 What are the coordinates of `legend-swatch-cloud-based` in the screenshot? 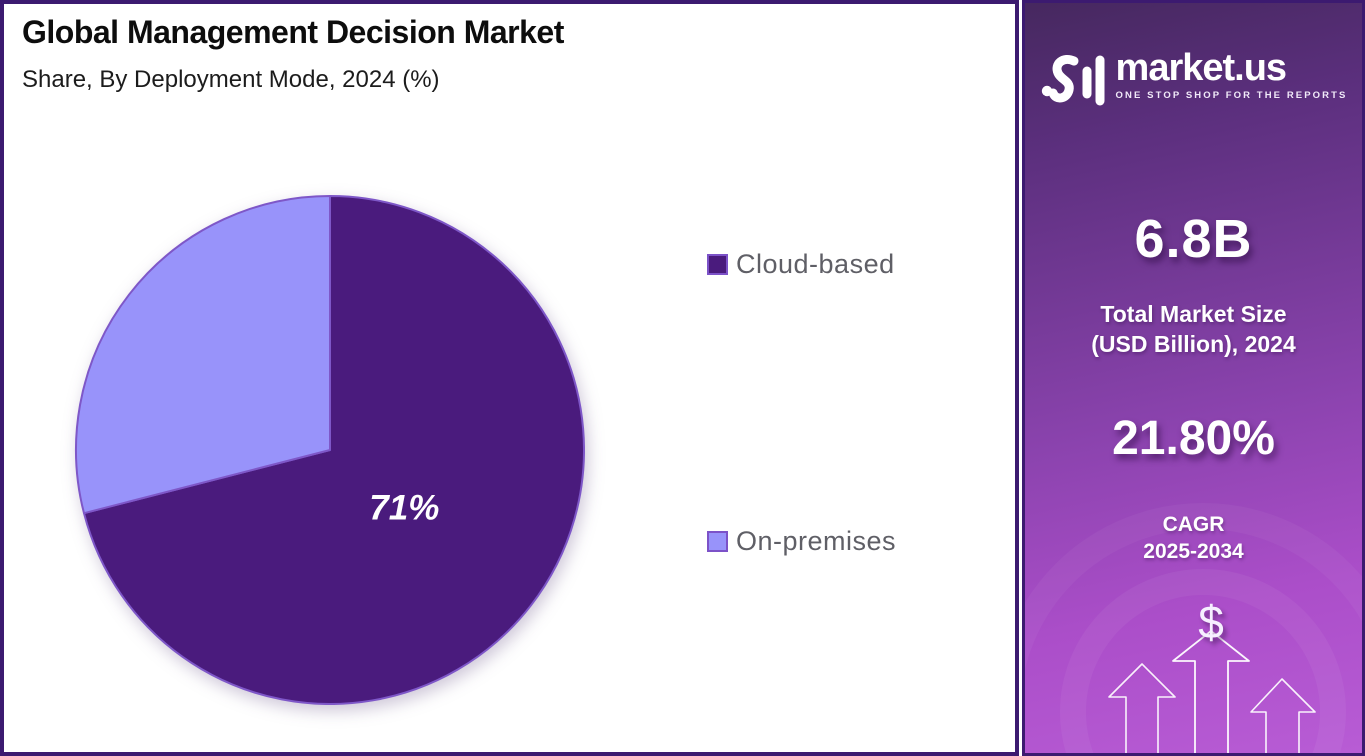 It's located at (717, 264).